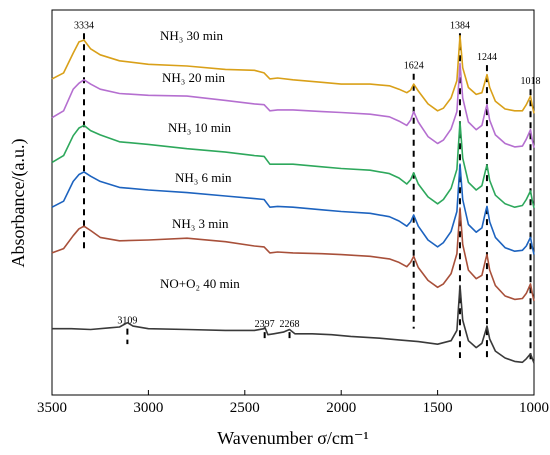 This screenshot has height=455, width=550. What do you see at coordinates (52, 408) in the screenshot?
I see `x-tick-label-3500: 3500` at bounding box center [52, 408].